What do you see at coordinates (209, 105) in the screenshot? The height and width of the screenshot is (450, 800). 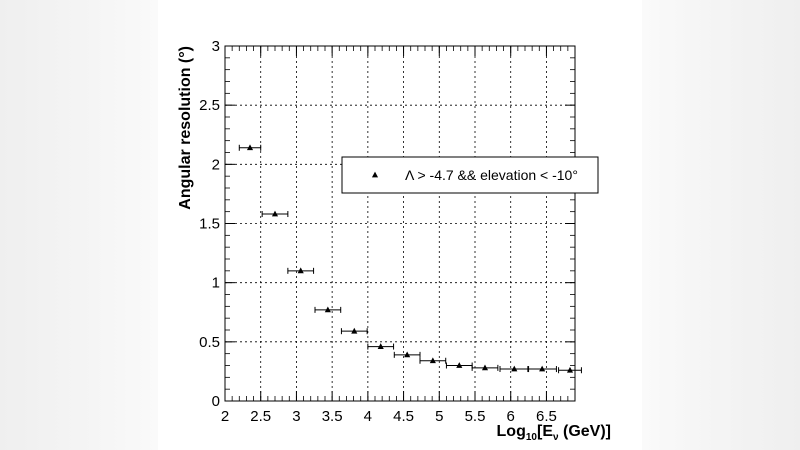 I see `y-tick-label: 2.5` at bounding box center [209, 105].